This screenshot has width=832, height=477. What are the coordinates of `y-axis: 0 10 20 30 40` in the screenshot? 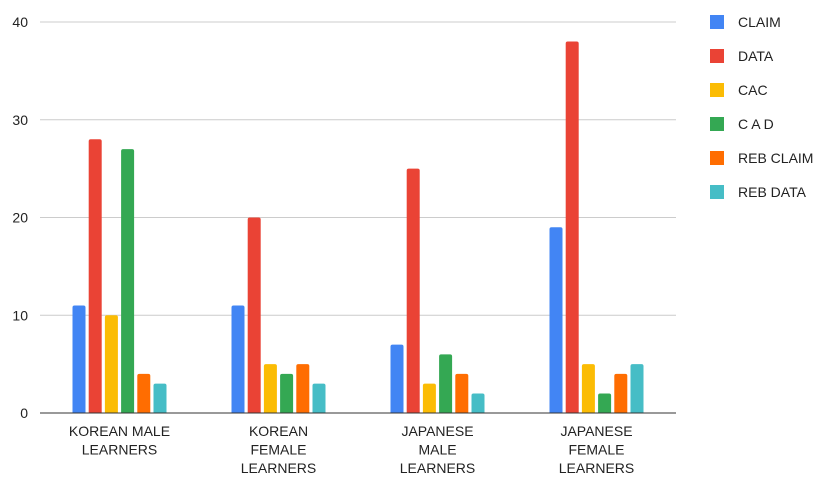 It's located at (20, 217).